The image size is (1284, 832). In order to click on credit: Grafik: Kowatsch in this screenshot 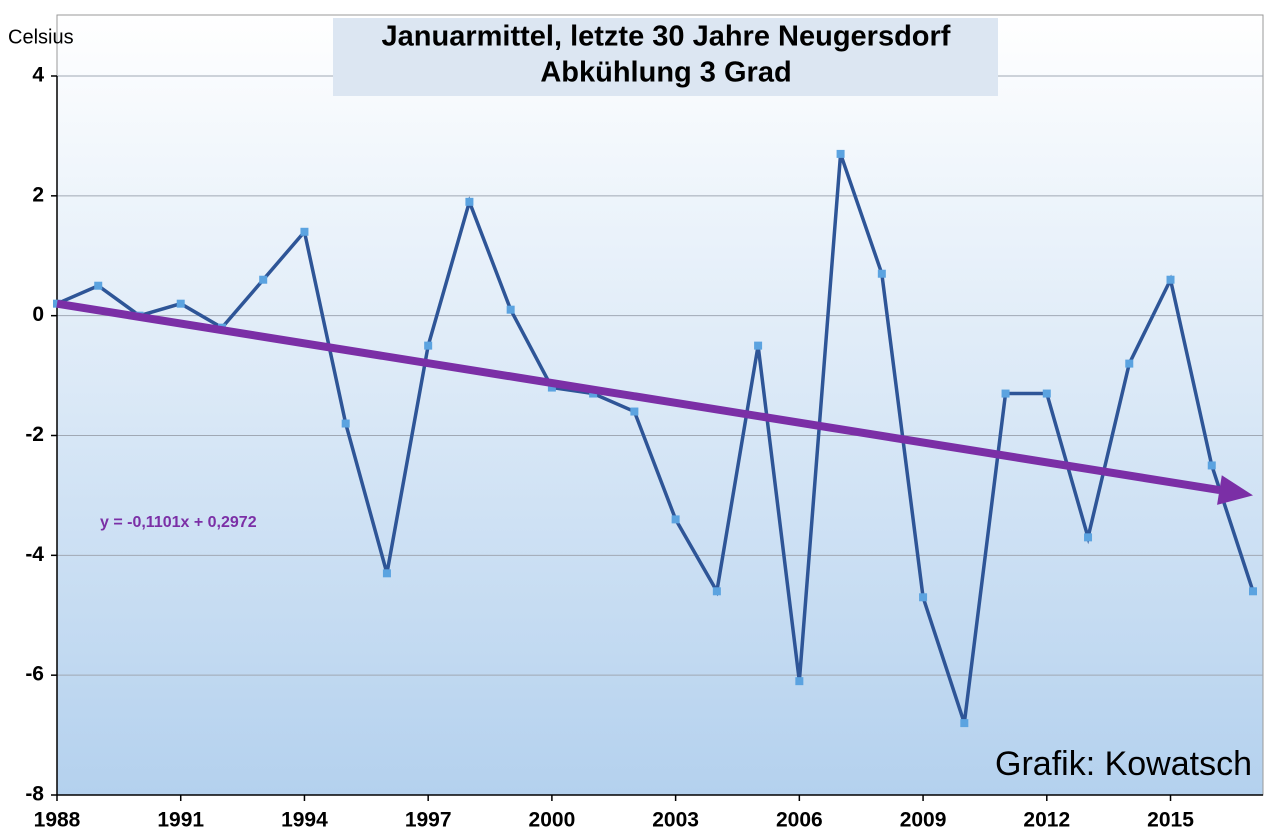, I will do `click(1123, 764)`.